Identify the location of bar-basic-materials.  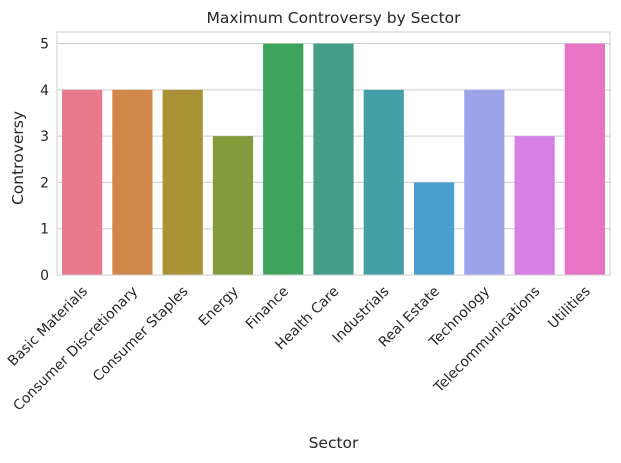
(82, 182).